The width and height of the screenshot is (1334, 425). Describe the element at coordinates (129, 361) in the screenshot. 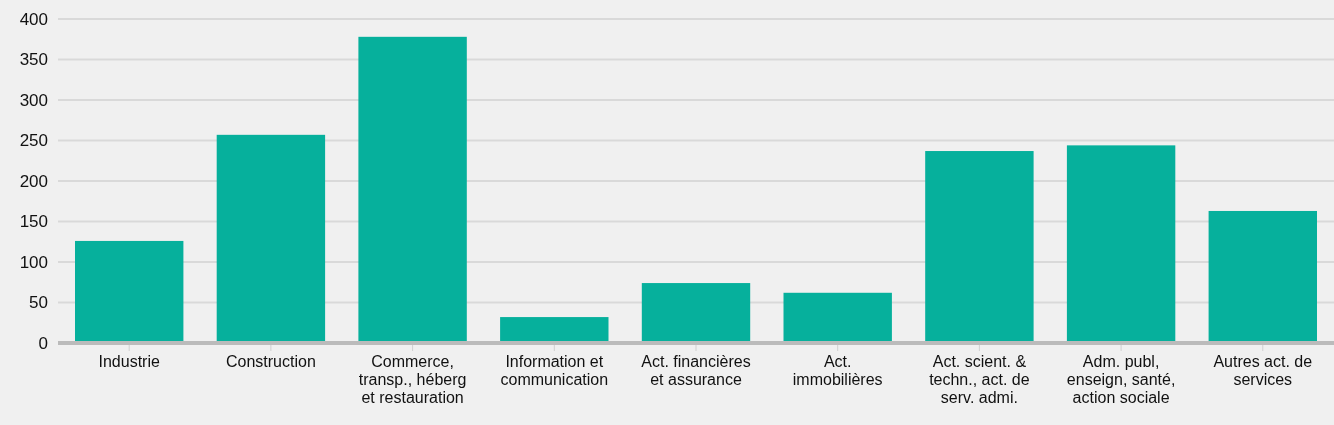

I see `x-tick-label: Industrie` at that location.